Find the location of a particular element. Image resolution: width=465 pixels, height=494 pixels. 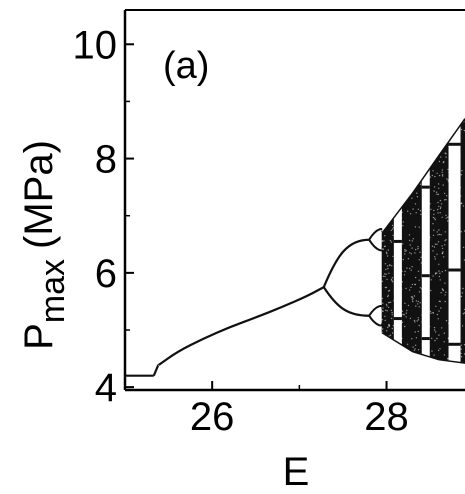

period1-jump-line is located at coordinates (156, 370).